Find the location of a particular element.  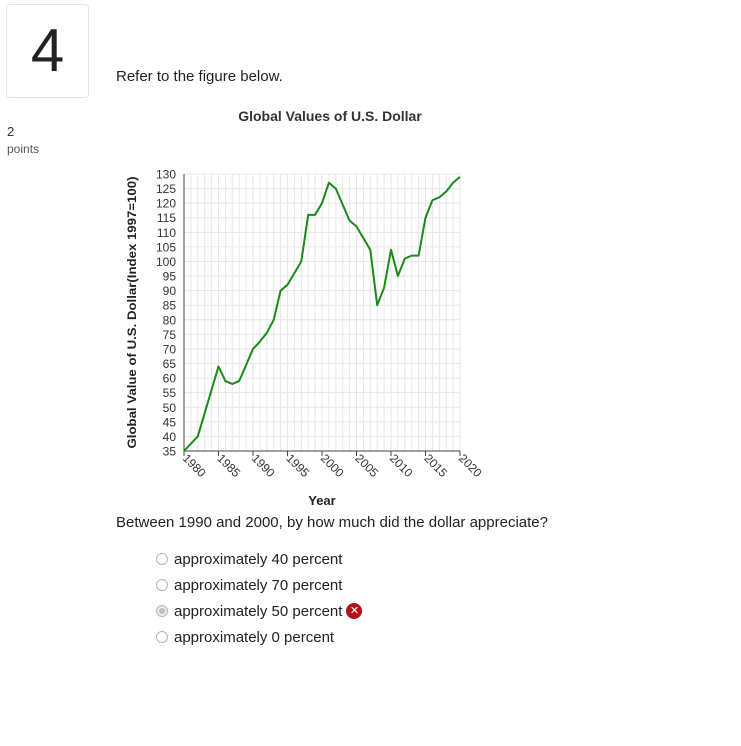

answer-option-label: approximately 50 percent is located at coordinates (258, 611).